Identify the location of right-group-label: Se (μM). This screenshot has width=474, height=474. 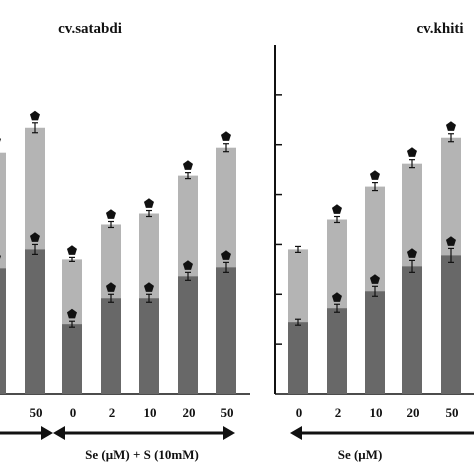
(360, 454).